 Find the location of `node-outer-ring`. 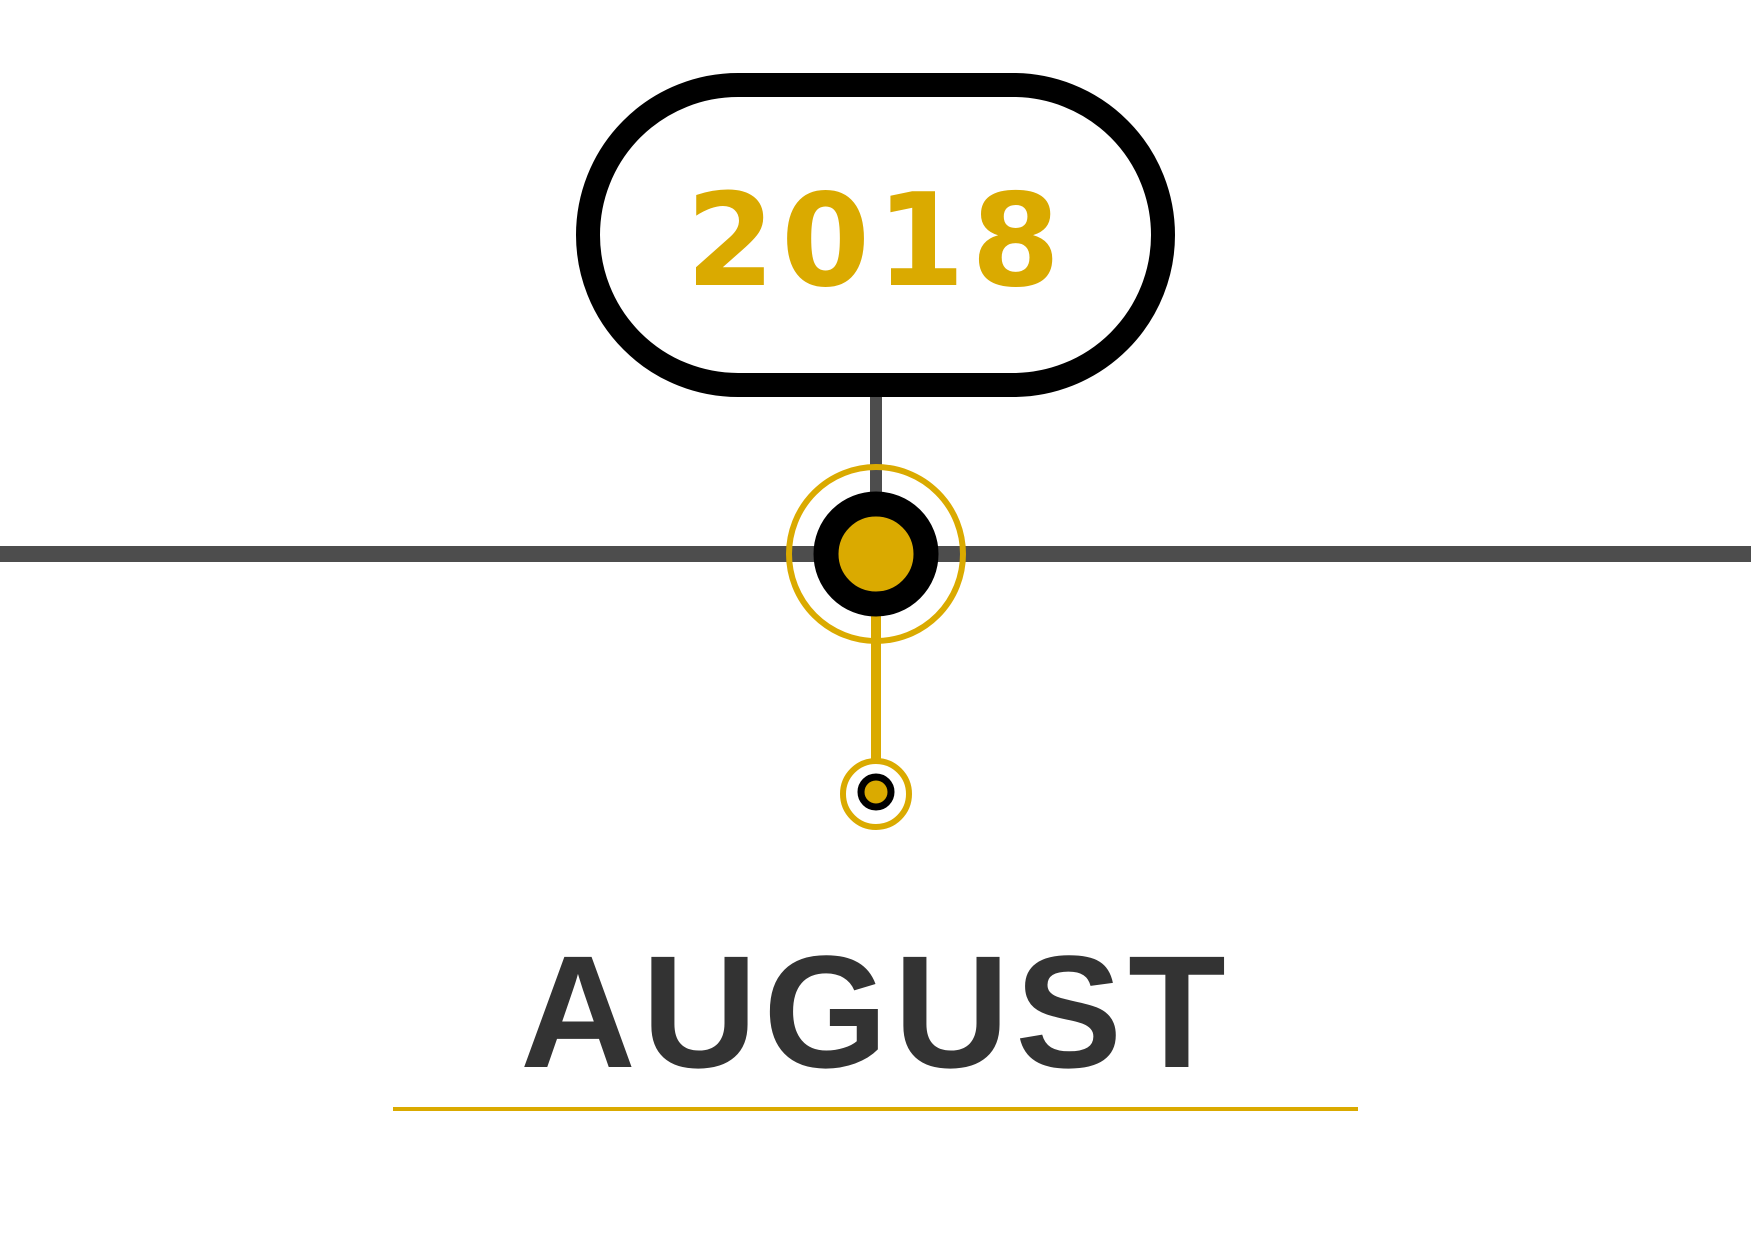

node-outer-ring is located at coordinates (876, 554).